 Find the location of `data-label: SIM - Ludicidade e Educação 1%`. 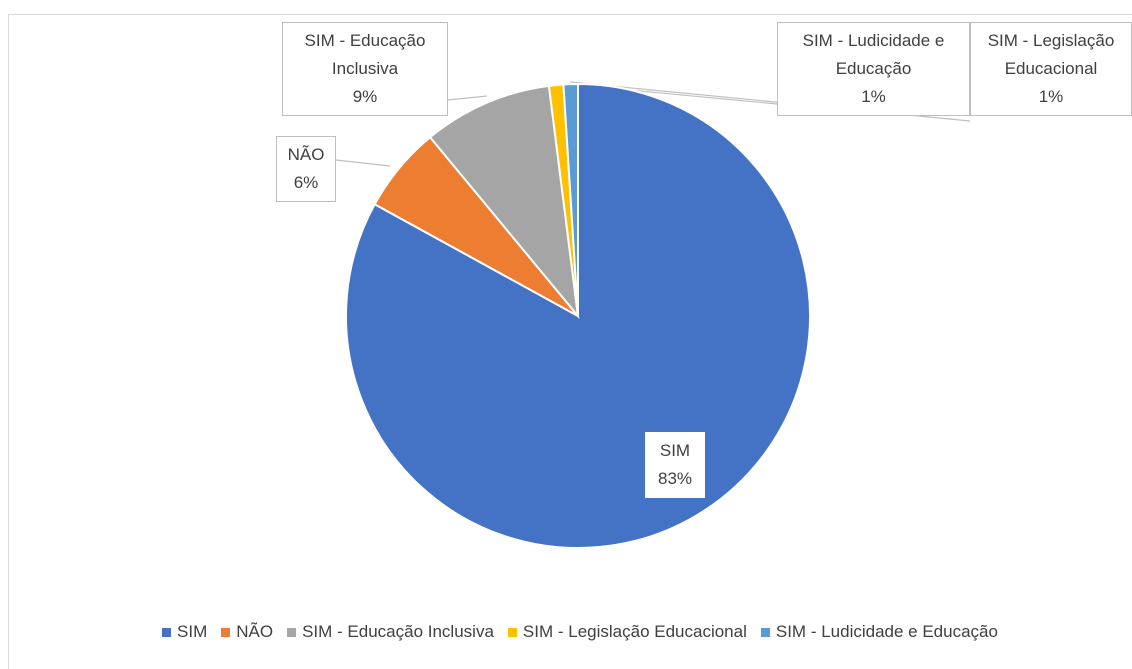

data-label: SIM - Ludicidade e Educação 1% is located at coordinates (873, 69).